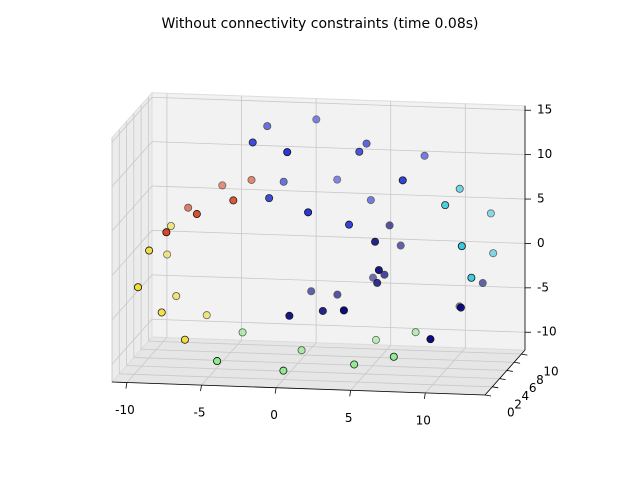 The image size is (640, 480). Describe the element at coordinates (540, 380) in the screenshot. I see `y-tick-label: 8` at that location.